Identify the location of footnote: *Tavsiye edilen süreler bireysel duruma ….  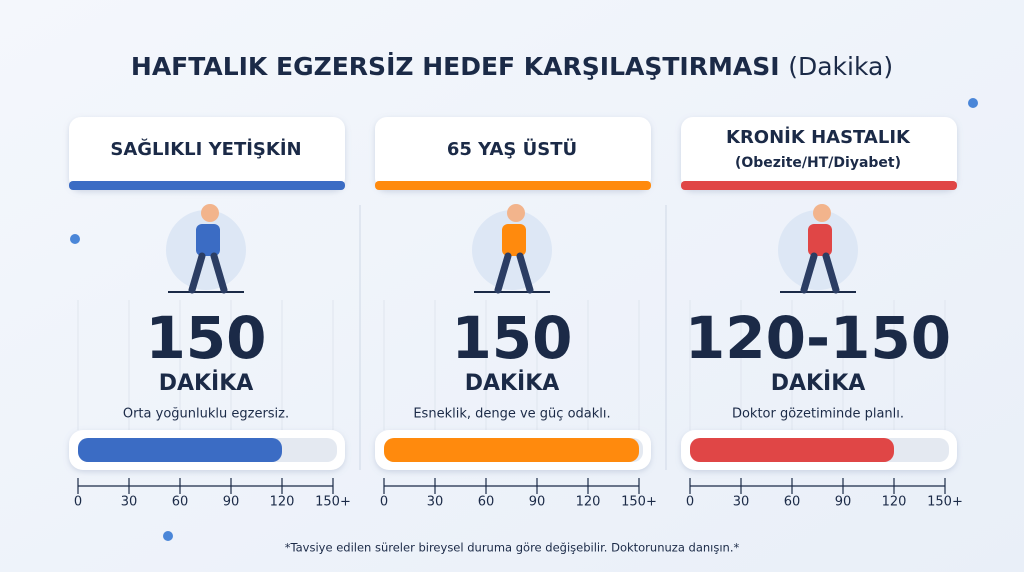
(512, 548).